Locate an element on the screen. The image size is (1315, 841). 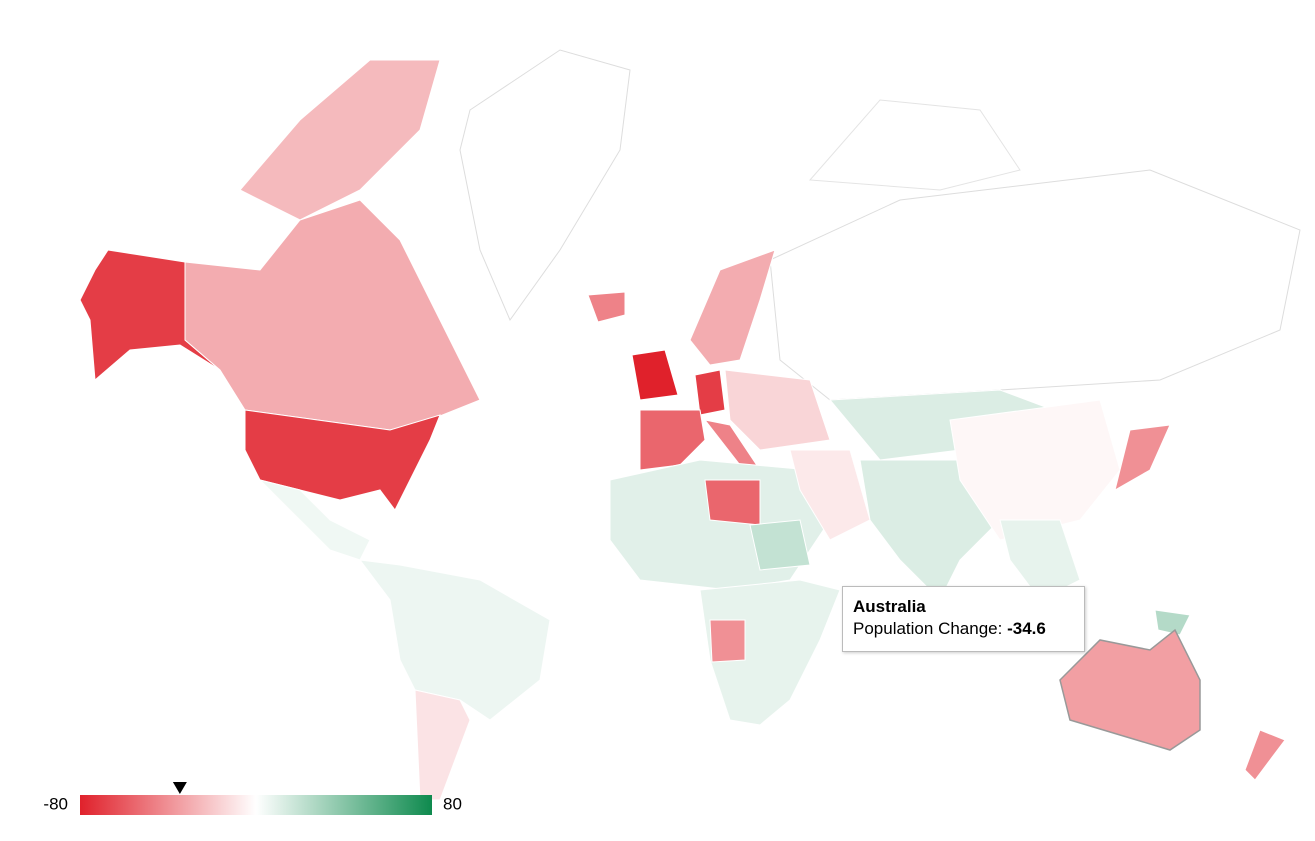
highlighted-region is located at coordinates (1130, 689).